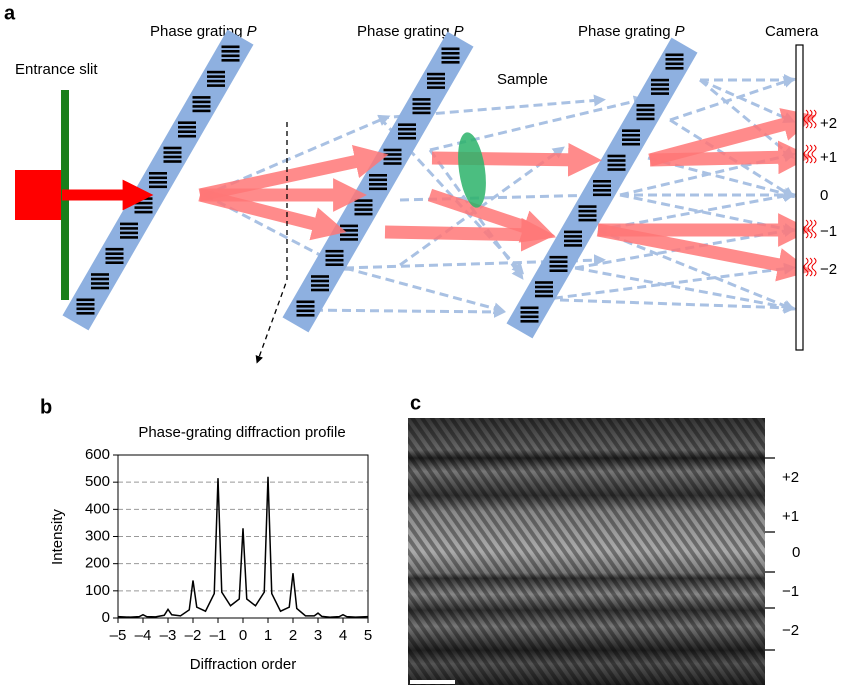  What do you see at coordinates (243, 664) in the screenshot?
I see `x-axis-label: Diffraction order` at bounding box center [243, 664].